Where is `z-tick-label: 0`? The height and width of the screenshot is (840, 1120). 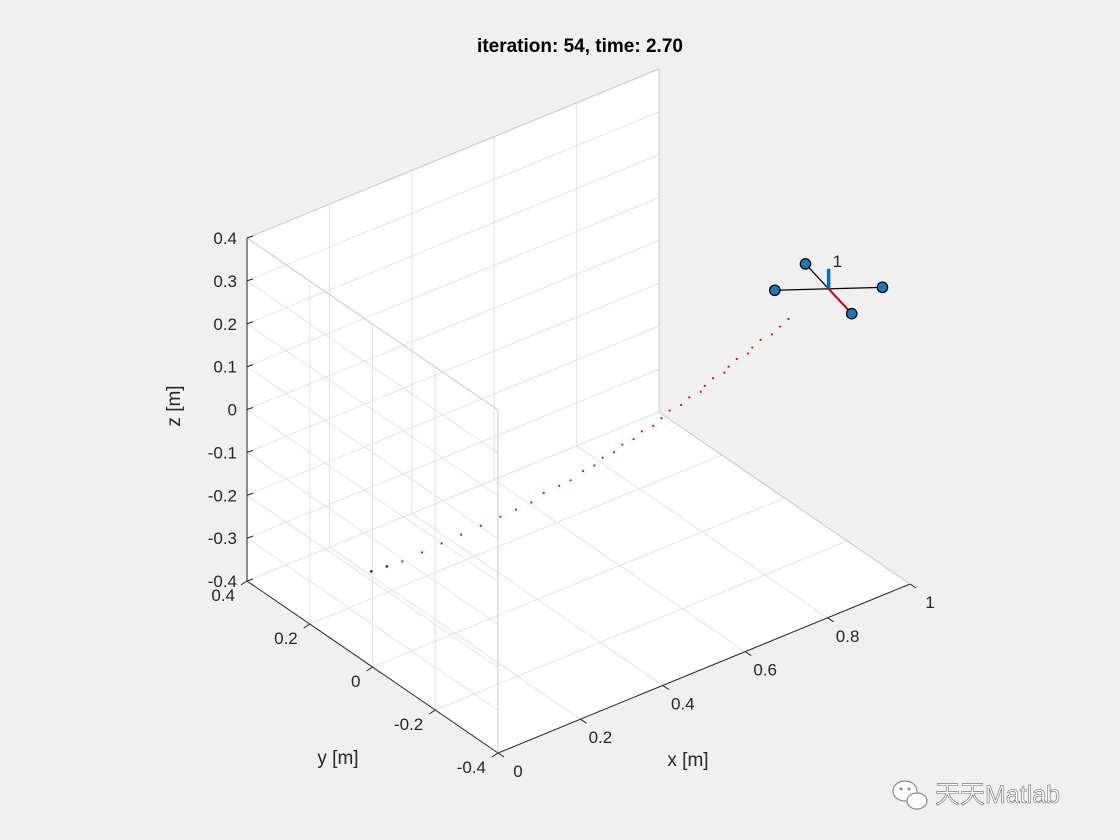 z-tick-label: 0 is located at coordinates (232, 410).